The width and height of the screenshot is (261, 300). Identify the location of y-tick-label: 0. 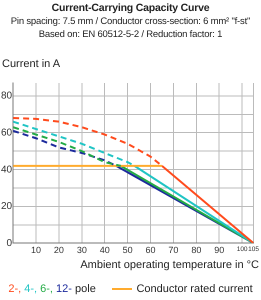
(9, 243).